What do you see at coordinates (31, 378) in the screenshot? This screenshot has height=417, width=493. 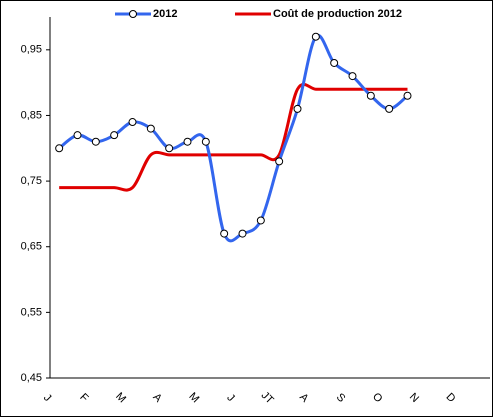 I see `y-tick-label: 0,45` at bounding box center [31, 378].